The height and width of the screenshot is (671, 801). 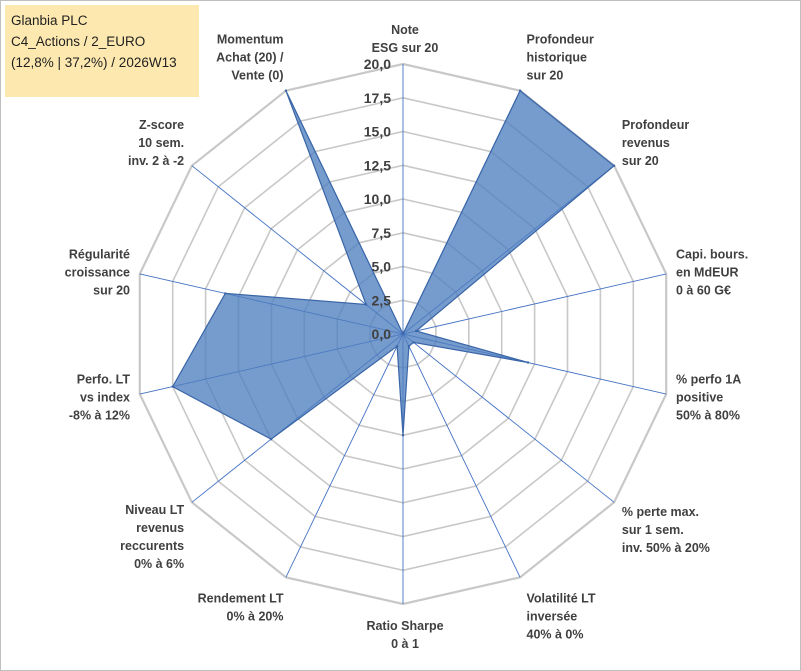 What do you see at coordinates (561, 598) in the screenshot?
I see `axis-label-line: Volatilité LT` at bounding box center [561, 598].